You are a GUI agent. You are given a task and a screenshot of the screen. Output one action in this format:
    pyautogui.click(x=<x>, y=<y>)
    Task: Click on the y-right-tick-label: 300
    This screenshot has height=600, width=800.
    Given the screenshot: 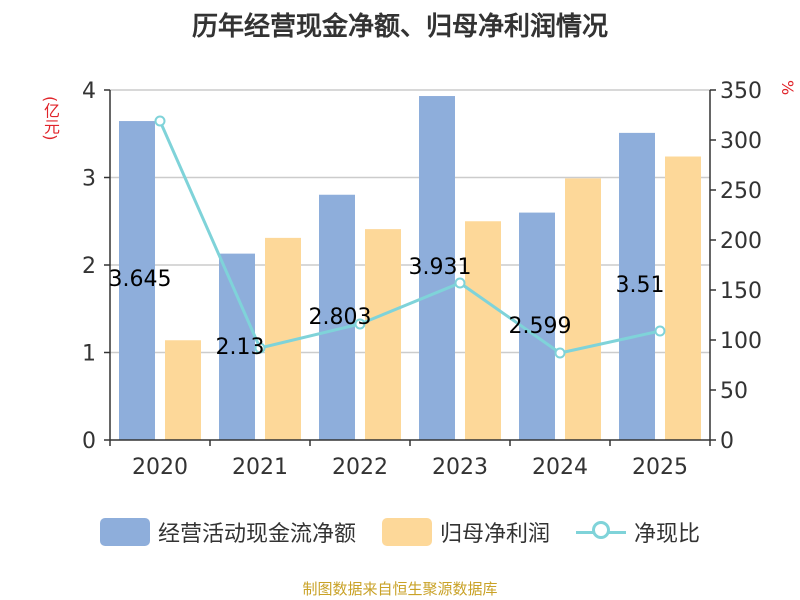 What is the action you would take?
    pyautogui.click(x=741, y=141)
    